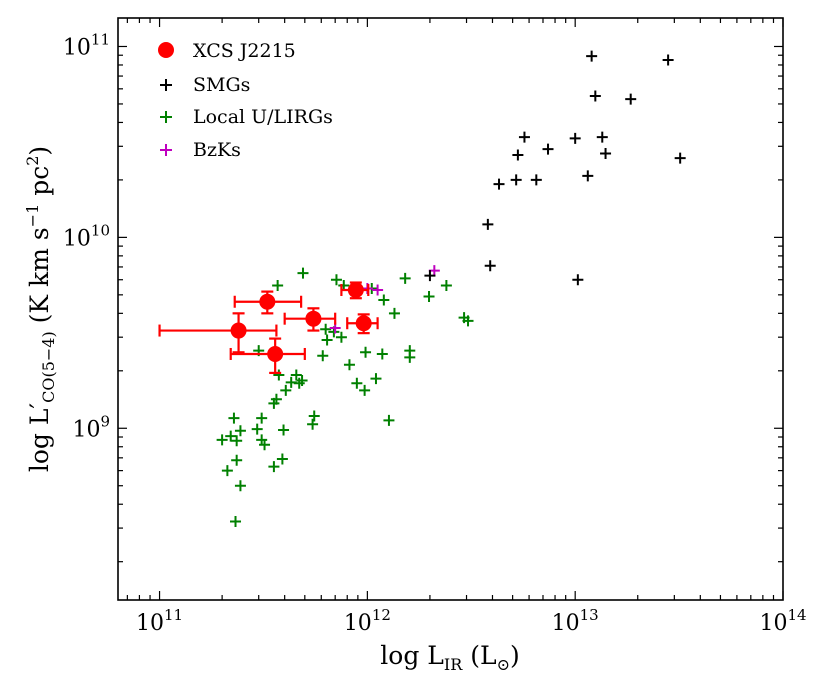  Describe the element at coordinates (217, 150) in the screenshot. I see `legend-label-bzks: BzKs` at that location.